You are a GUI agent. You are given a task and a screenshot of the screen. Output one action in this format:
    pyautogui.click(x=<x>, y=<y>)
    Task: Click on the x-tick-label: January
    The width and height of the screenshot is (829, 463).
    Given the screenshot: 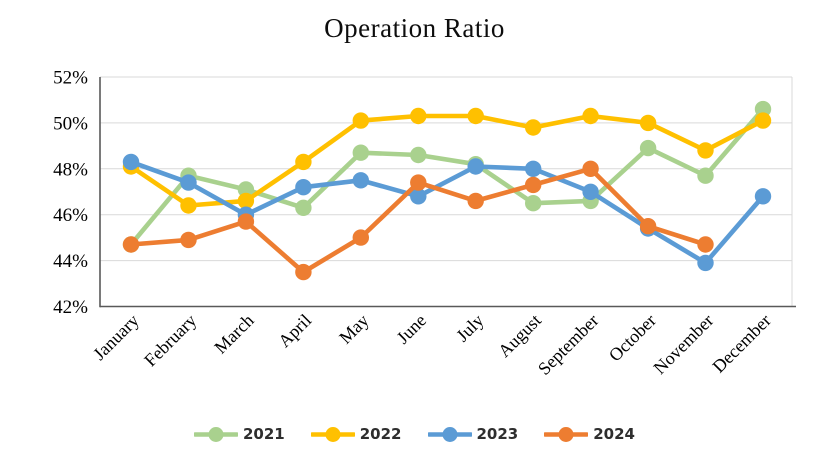 What is the action you would take?
    pyautogui.click(x=116, y=337)
    